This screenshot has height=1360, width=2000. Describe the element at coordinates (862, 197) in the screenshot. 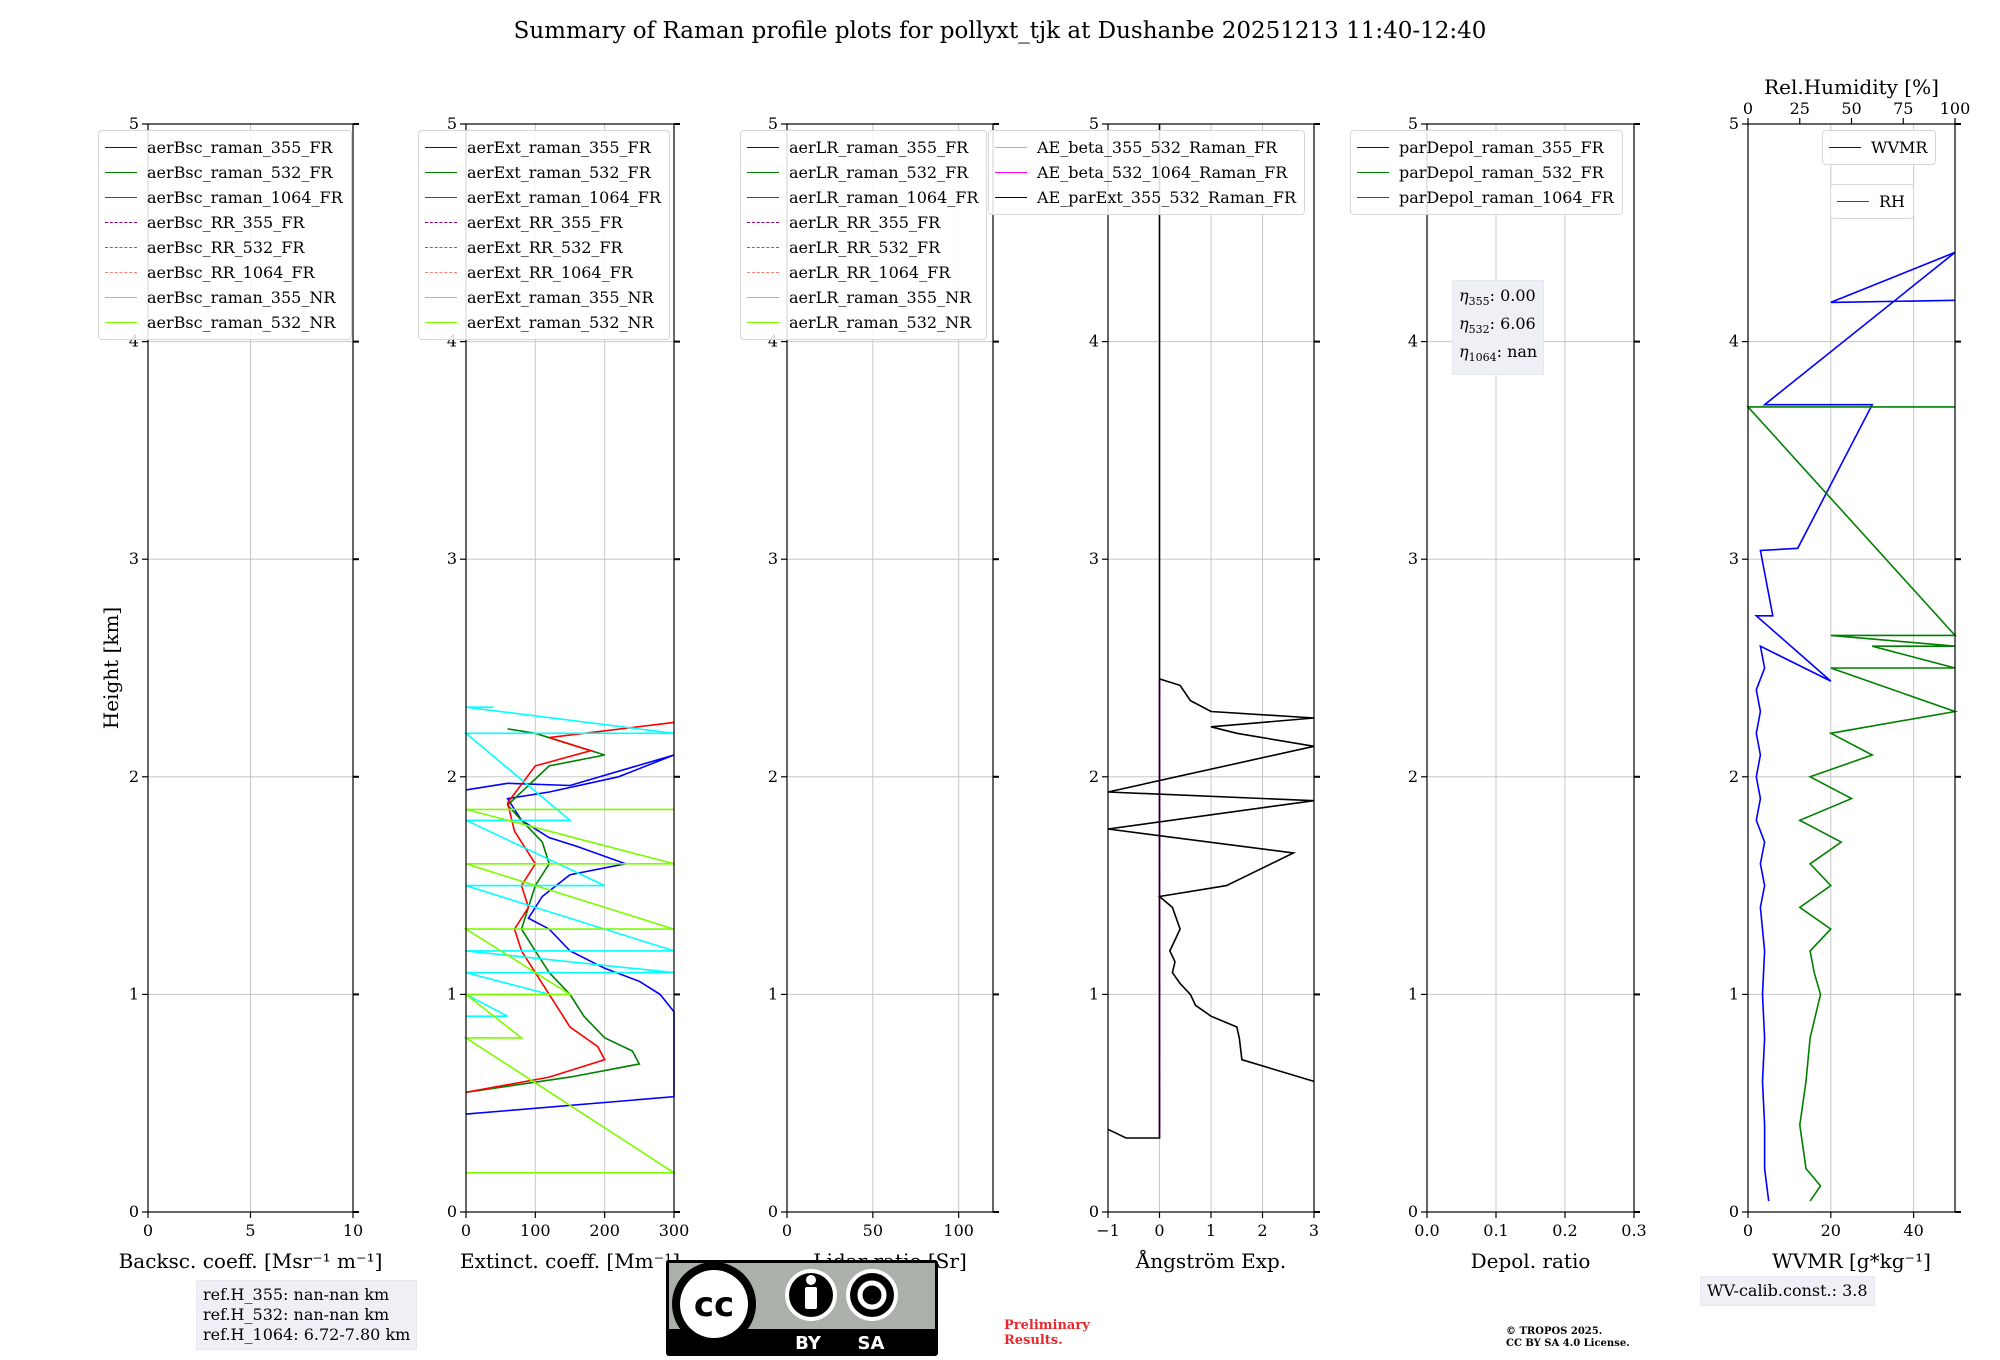

I see `legend-entry: aerLR_raman_1064_FR` at that location.